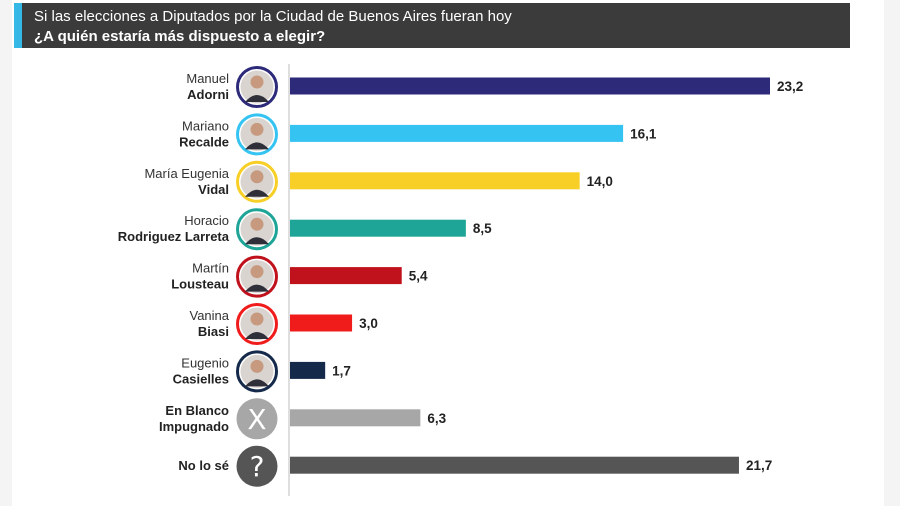 The image size is (900, 506). What do you see at coordinates (206, 220) in the screenshot?
I see `candidate-first-name: Horacio` at bounding box center [206, 220].